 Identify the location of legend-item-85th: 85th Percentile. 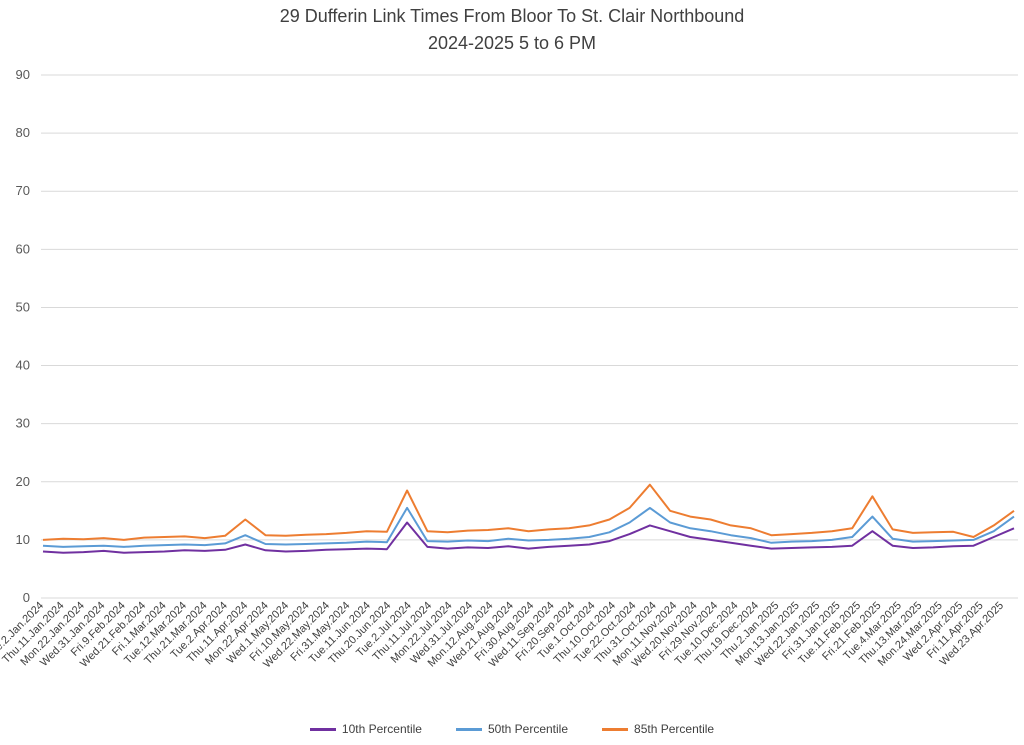
(658, 729).